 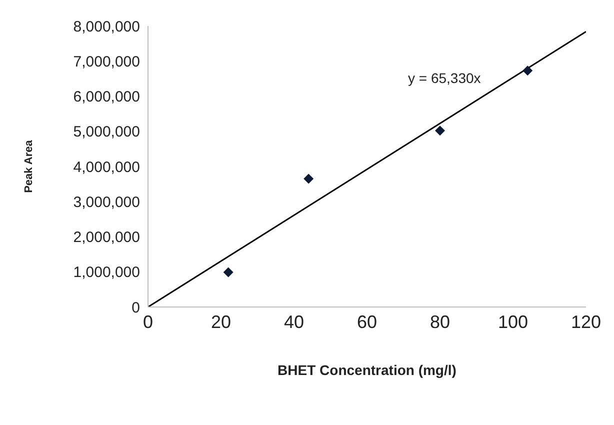 I want to click on x-tick-label: 20, so click(x=221, y=322).